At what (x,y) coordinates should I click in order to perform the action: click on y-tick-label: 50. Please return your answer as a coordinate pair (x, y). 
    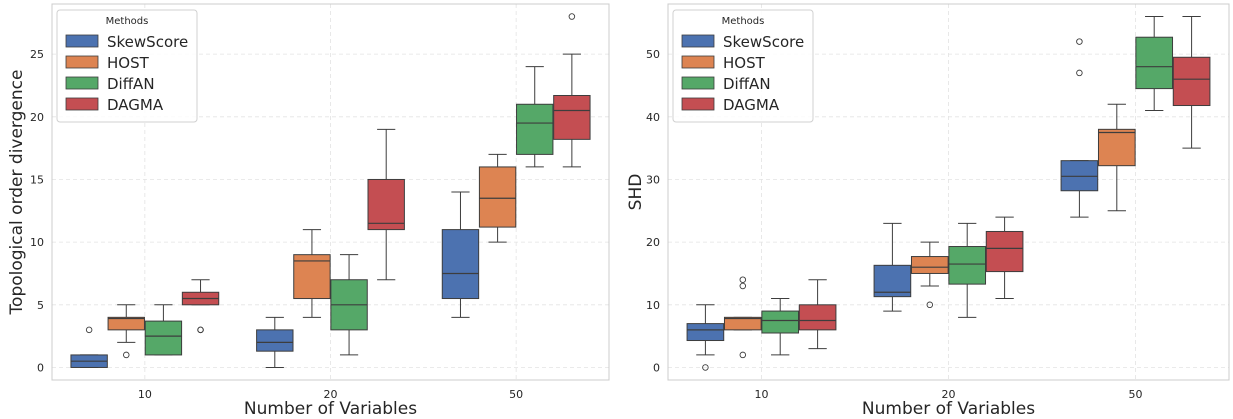
    Looking at the image, I should click on (653, 54).